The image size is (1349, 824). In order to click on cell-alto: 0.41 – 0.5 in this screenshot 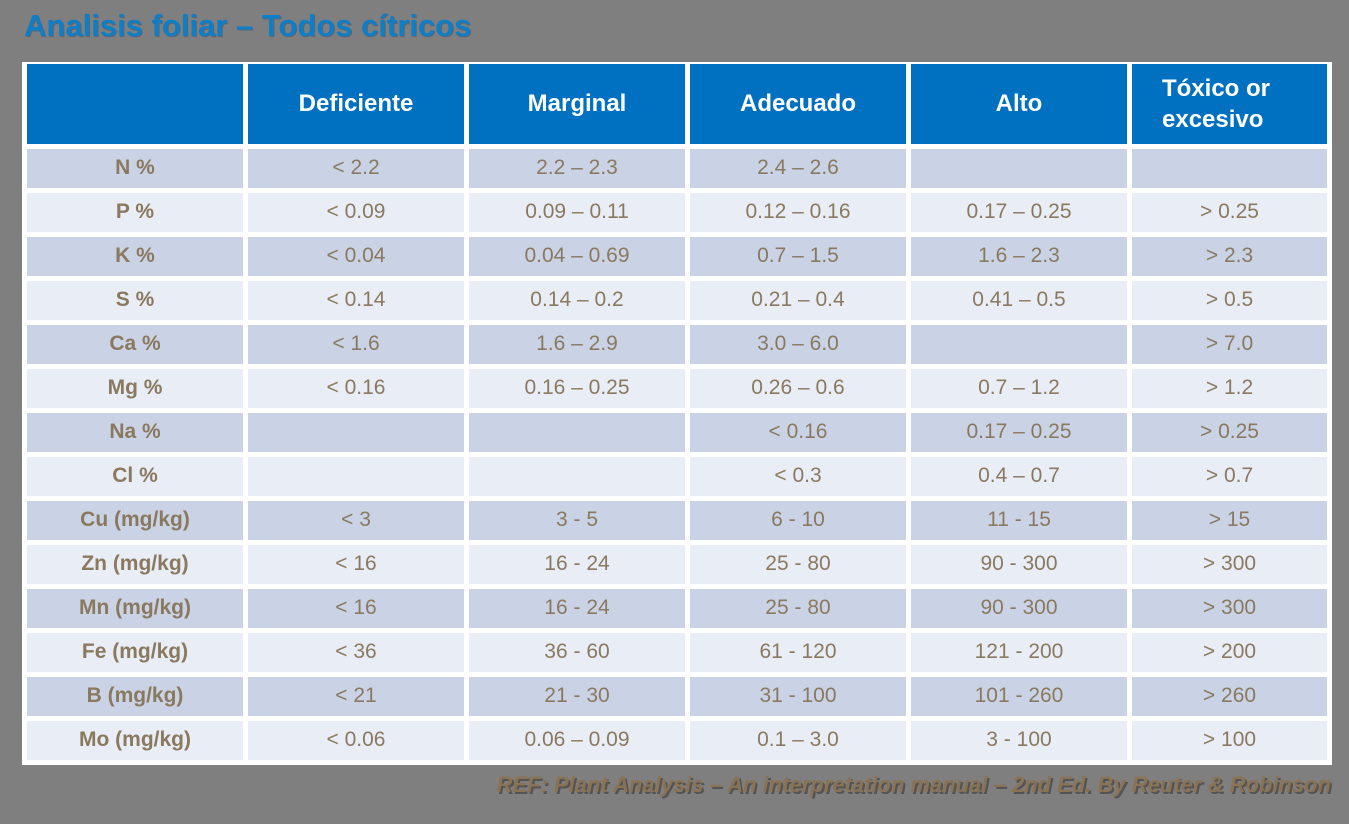, I will do `click(1019, 300)`.